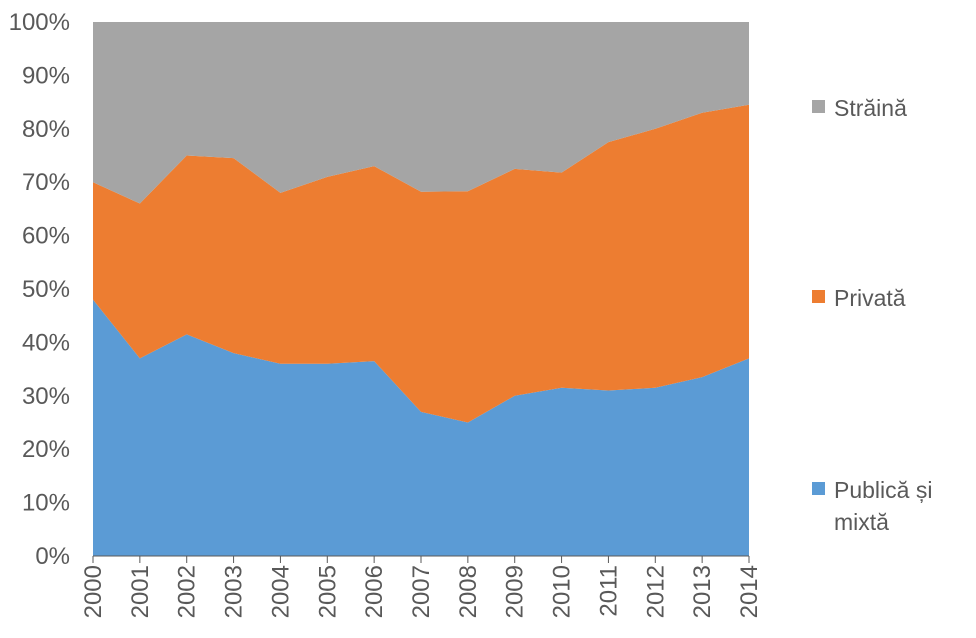  Describe the element at coordinates (883, 506) in the screenshot. I see `legend-label-publica-si-mixta: Publică și mixtă` at that location.